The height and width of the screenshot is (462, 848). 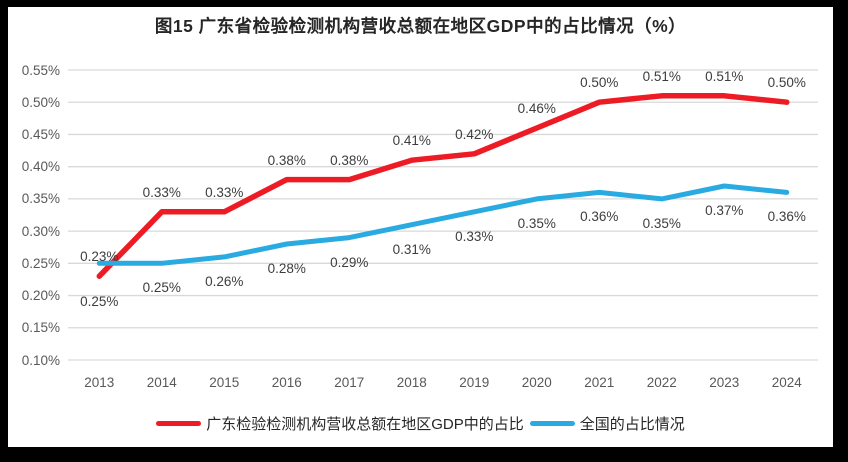 I want to click on x-axis-tick-label: 2017, so click(x=349, y=382).